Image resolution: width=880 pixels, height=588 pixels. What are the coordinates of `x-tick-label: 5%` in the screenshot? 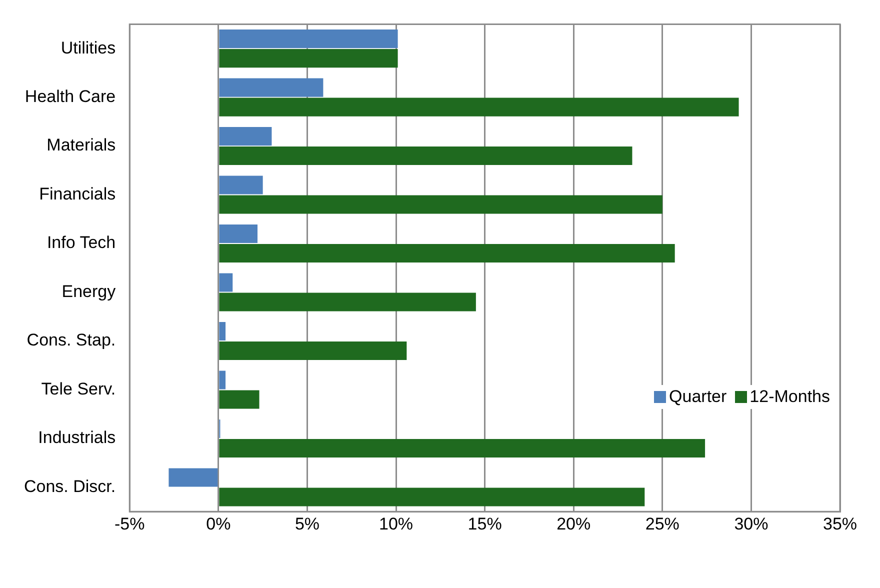 It's located at (307, 524).